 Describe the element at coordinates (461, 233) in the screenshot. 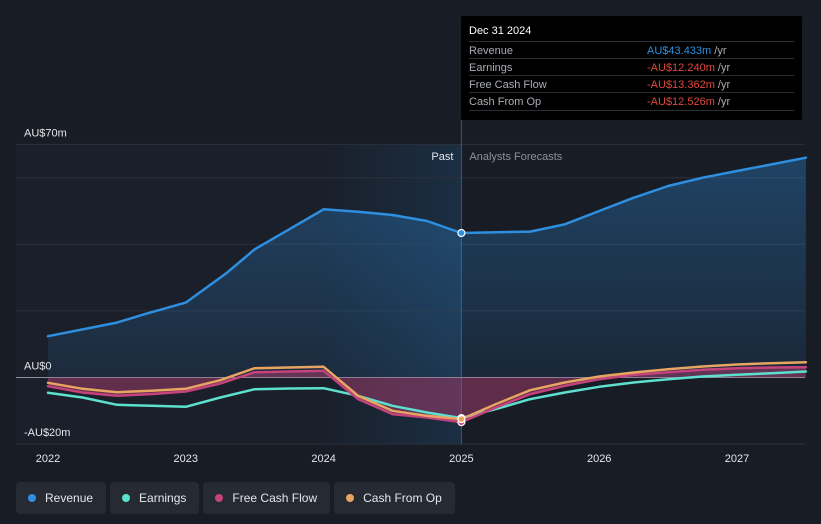

I see `revenue-marker` at that location.